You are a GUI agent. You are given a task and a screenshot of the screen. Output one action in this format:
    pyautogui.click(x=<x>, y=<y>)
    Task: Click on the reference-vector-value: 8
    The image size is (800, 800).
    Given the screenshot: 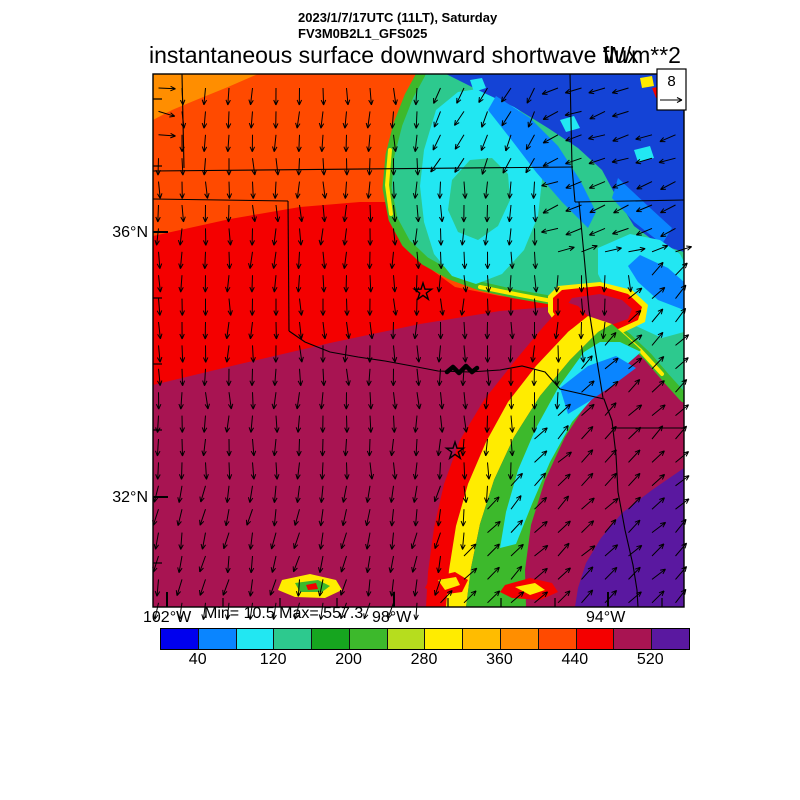 What is the action you would take?
    pyautogui.click(x=671, y=81)
    